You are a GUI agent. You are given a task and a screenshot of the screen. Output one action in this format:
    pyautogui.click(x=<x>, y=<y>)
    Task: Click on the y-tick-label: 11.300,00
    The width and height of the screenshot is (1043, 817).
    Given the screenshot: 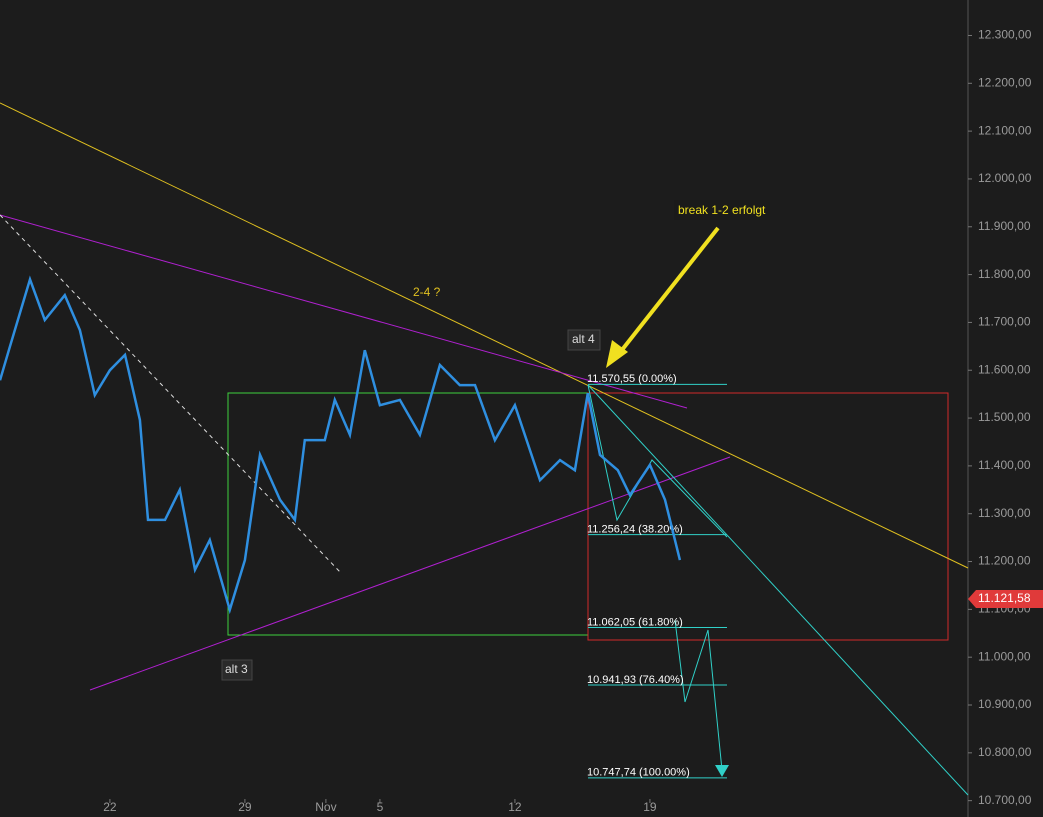 What is the action you would take?
    pyautogui.click(x=1004, y=513)
    